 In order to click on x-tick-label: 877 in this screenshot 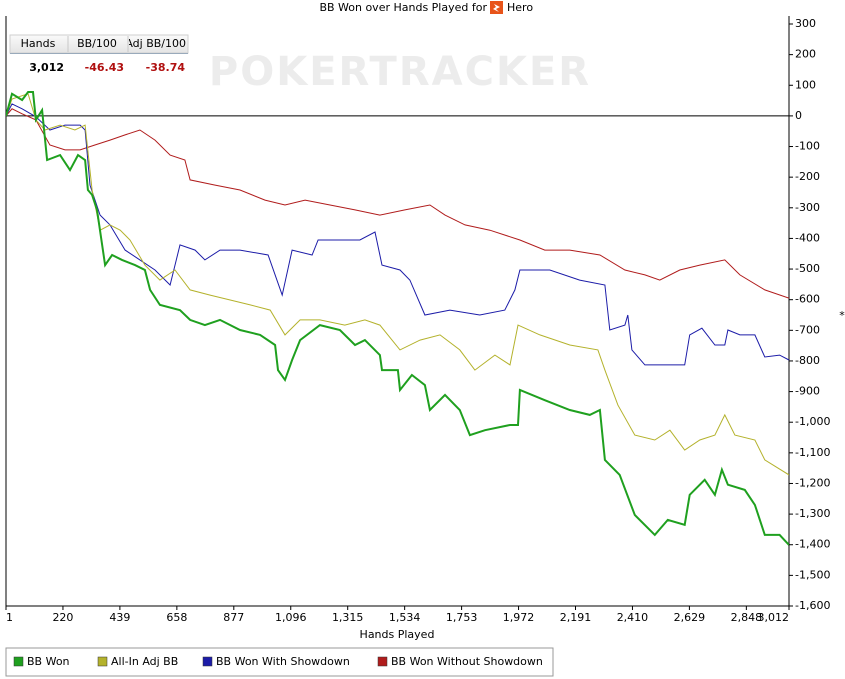, I will do `click(233, 617)`.